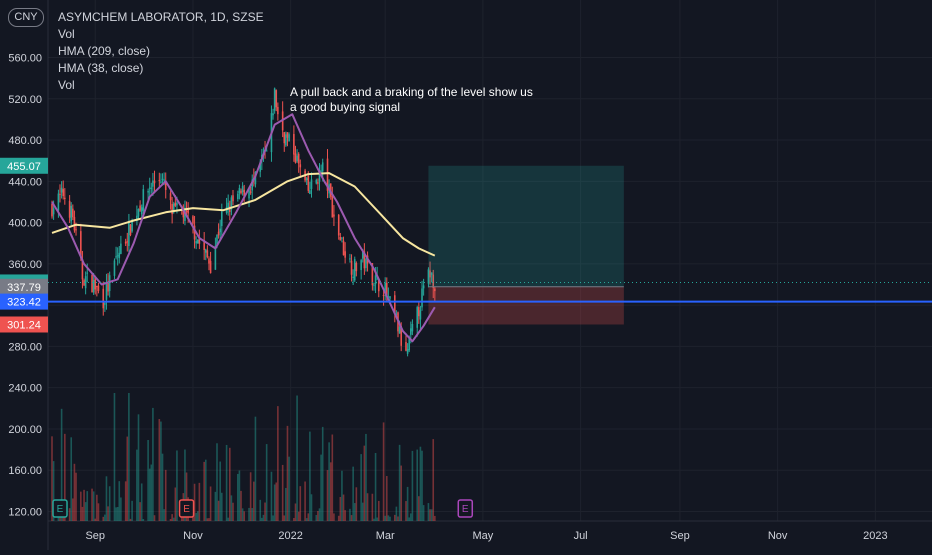 This screenshot has width=932, height=555. Describe the element at coordinates (101, 68) in the screenshot. I see `legend-hma-38: HMA (38, close)` at that location.